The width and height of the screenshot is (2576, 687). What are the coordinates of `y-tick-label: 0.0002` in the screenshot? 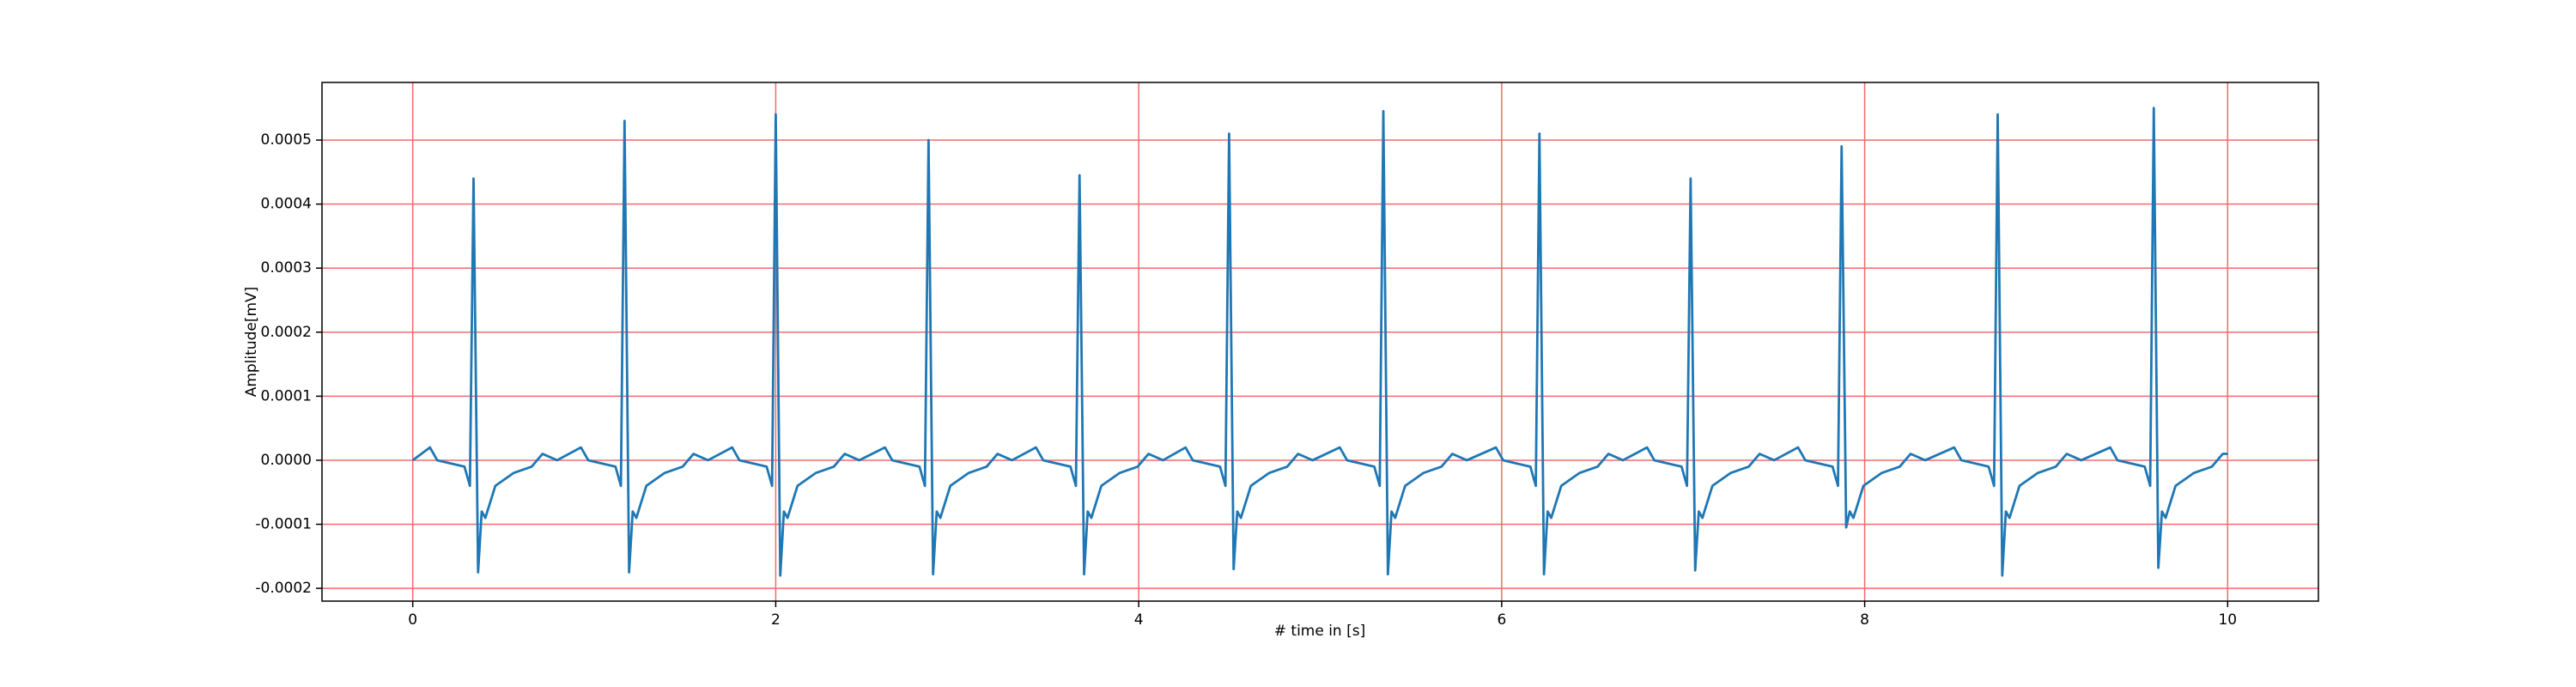 It's located at (286, 332).